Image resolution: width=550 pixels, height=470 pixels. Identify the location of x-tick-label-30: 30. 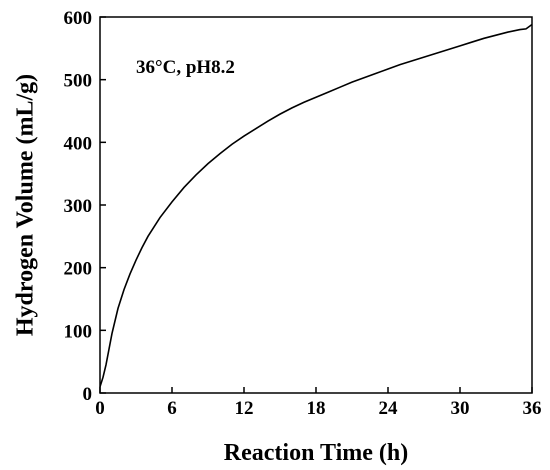
(460, 408).